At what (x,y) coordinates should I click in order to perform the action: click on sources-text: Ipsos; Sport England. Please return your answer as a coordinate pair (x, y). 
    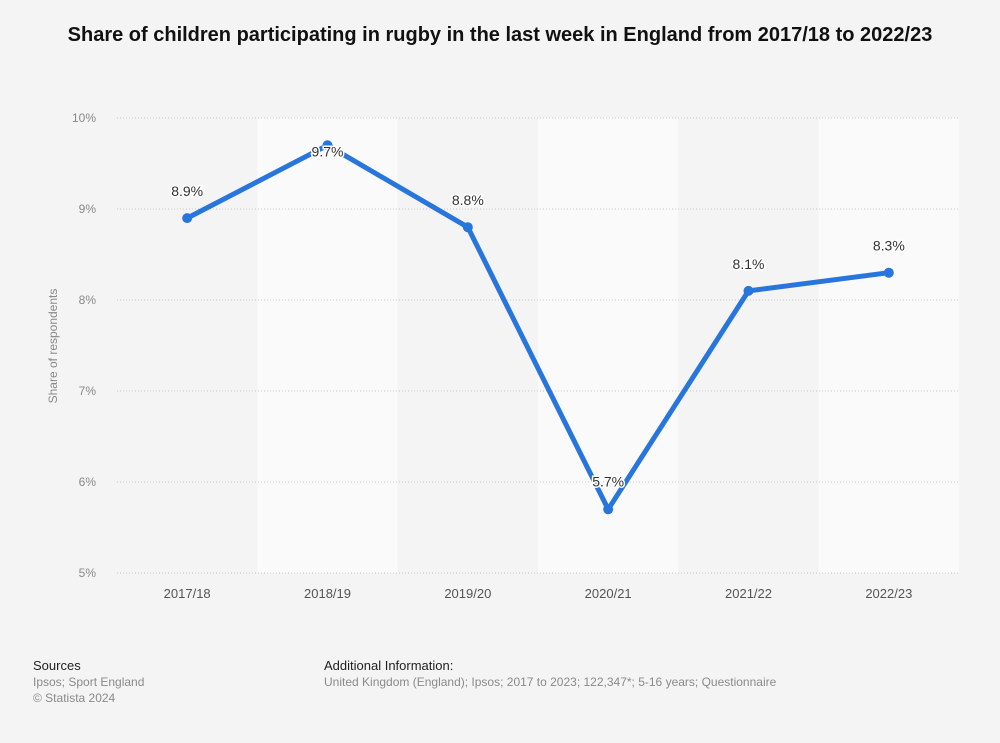
    Looking at the image, I should click on (89, 682).